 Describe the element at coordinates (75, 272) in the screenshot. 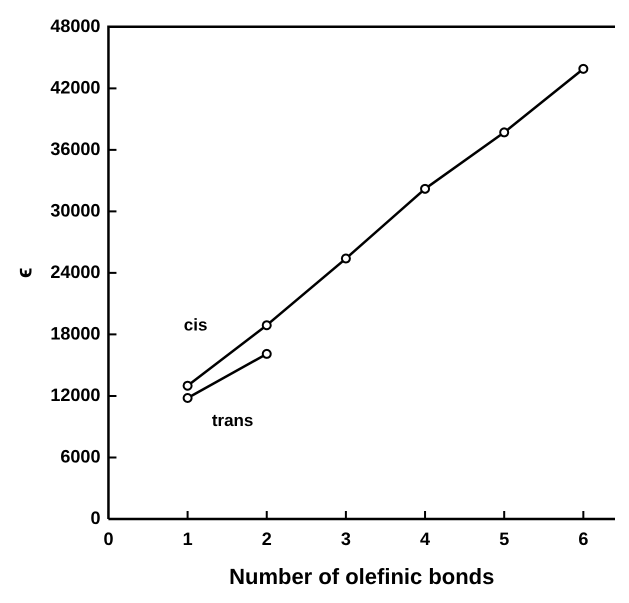

I see `y-tick-label: 24000` at that location.